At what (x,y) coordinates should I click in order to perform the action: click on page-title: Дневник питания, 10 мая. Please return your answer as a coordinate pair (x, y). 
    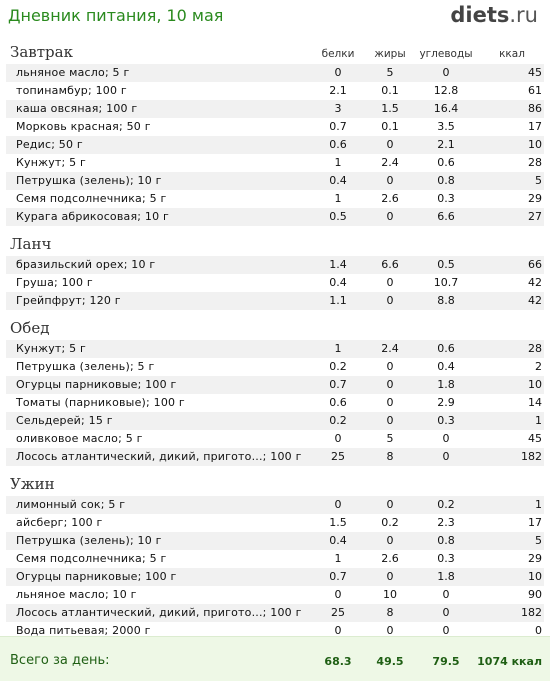
    Looking at the image, I should click on (116, 15).